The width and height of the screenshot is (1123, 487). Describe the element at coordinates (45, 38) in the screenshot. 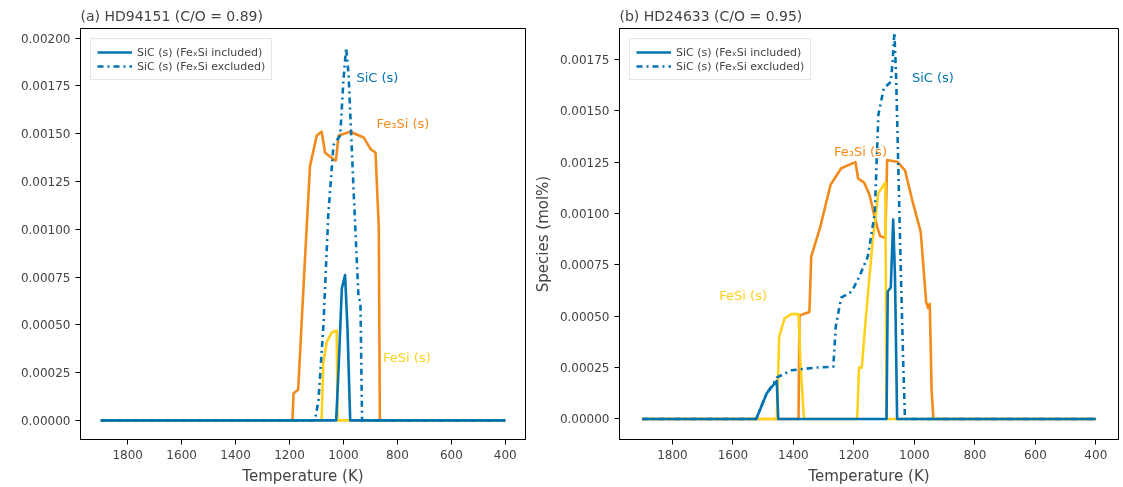

I see `y-tick-label: 0.00200` at that location.